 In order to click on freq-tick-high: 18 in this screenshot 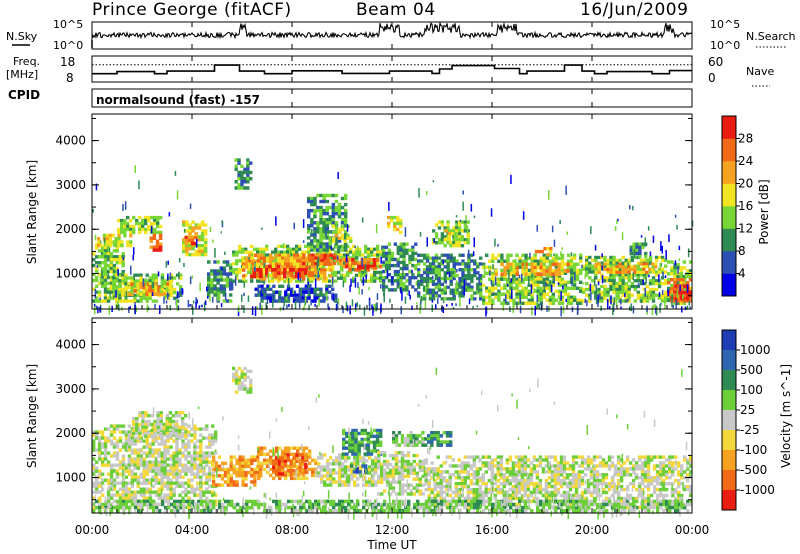, I will do `click(67, 62)`.